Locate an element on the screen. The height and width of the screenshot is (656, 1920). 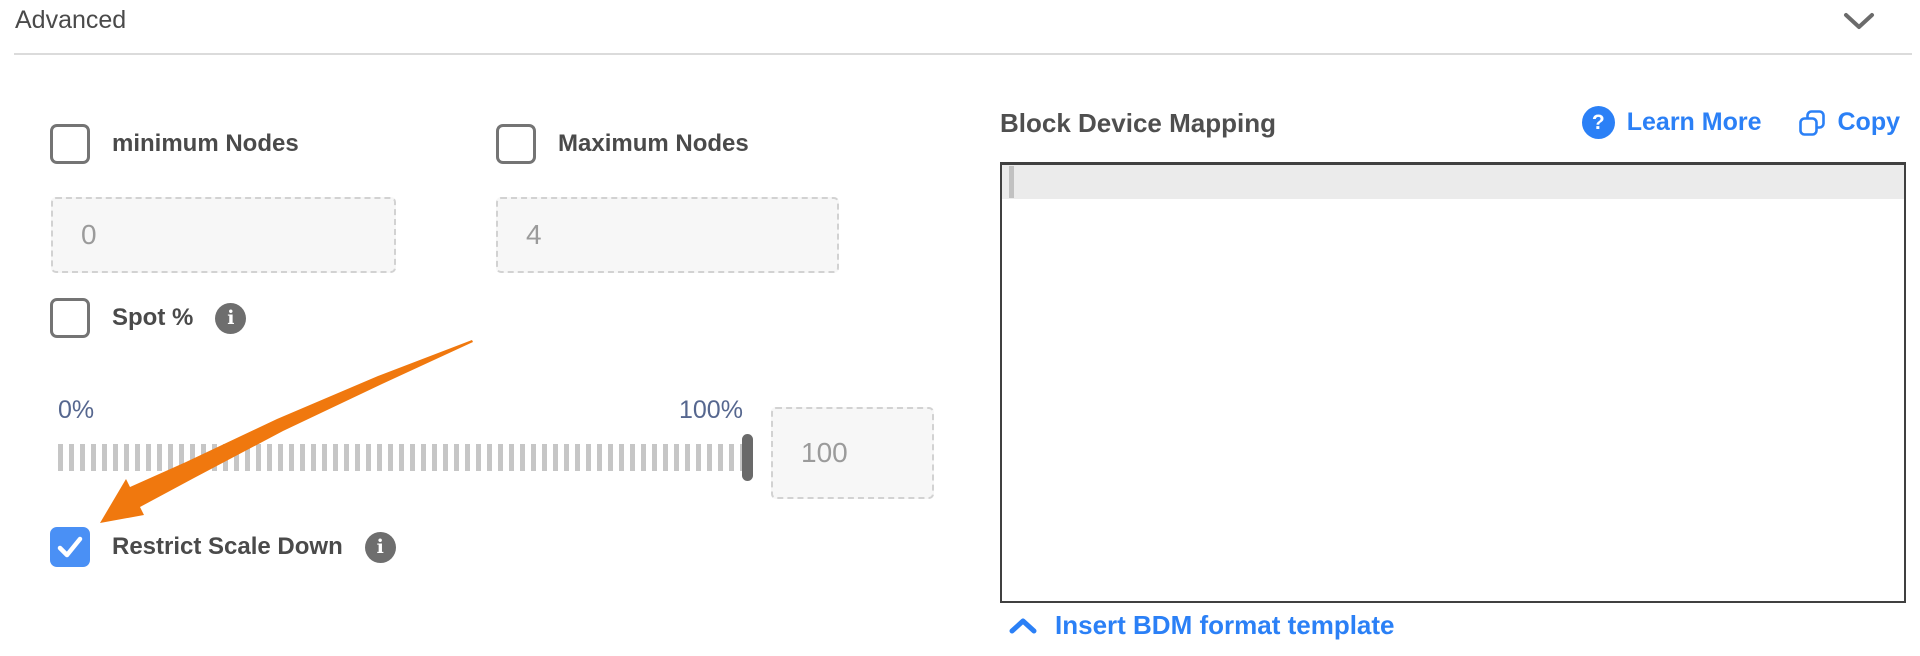
text-cursor is located at coordinates (1011, 182).